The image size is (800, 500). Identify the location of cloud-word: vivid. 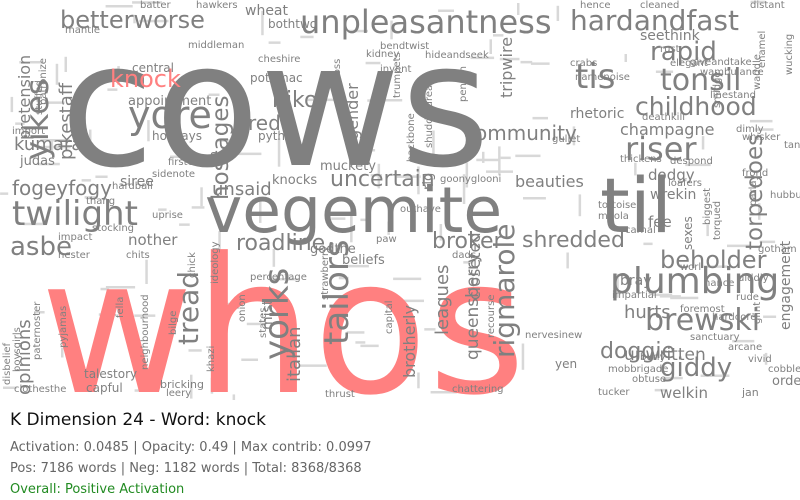
(760, 359).